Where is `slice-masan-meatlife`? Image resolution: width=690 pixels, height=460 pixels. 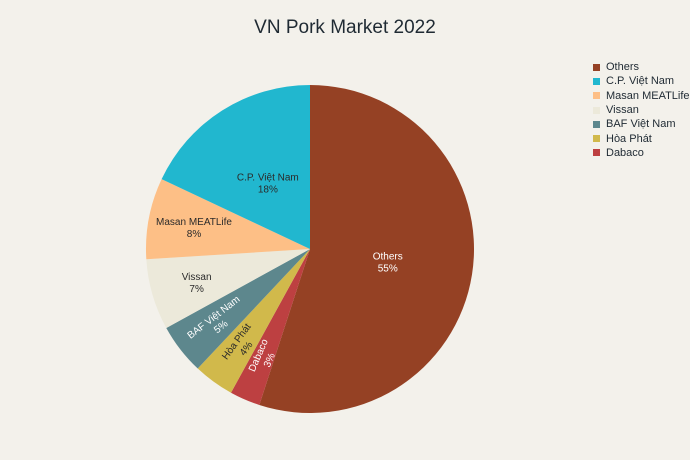 slice-masan-meatlife is located at coordinates (227, 219).